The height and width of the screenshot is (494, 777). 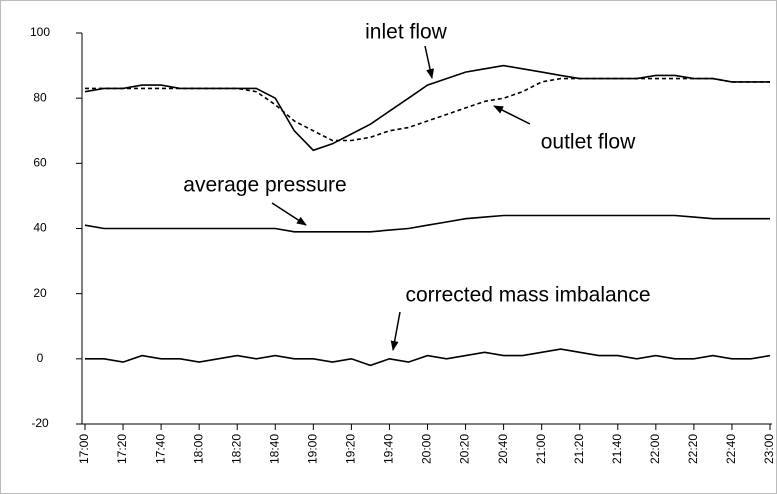 What do you see at coordinates (40, 163) in the screenshot?
I see `y-tick-label: 60` at bounding box center [40, 163].